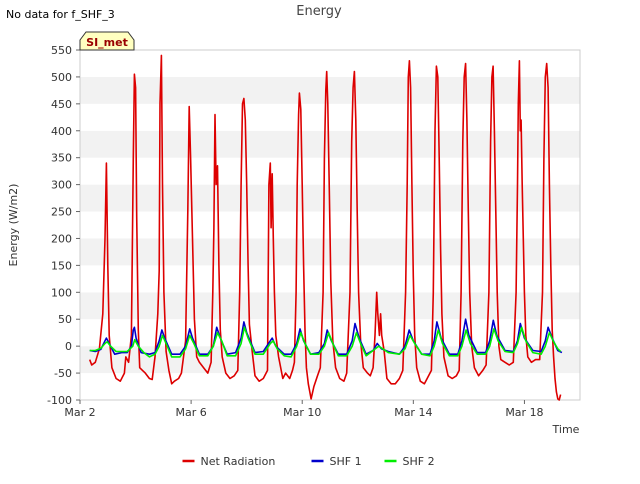 The height and width of the screenshot is (484, 640). Describe the element at coordinates (59, 400) in the screenshot. I see `y-tick-label: -100` at that location.